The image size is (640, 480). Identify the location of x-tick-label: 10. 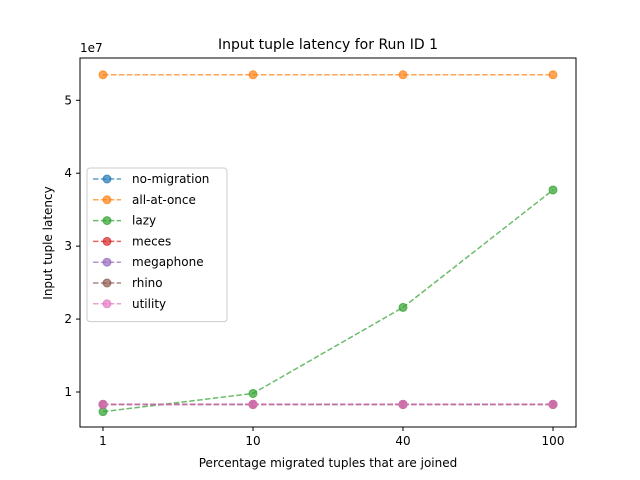
(252, 441).